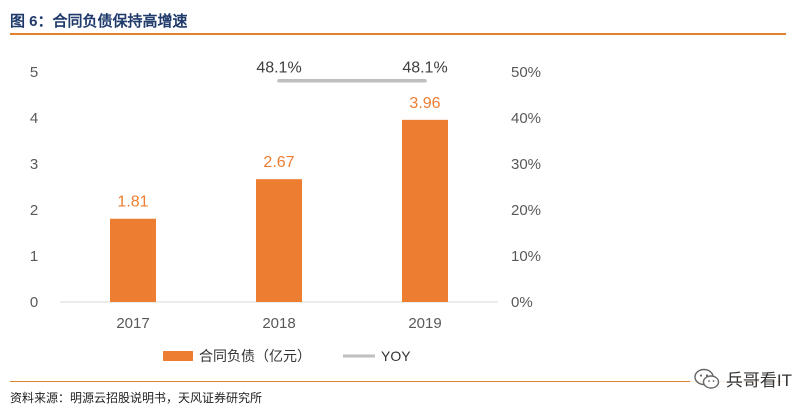 The width and height of the screenshot is (808, 413). What do you see at coordinates (526, 164) in the screenshot?
I see `y2-tick-label: 30%` at bounding box center [526, 164].